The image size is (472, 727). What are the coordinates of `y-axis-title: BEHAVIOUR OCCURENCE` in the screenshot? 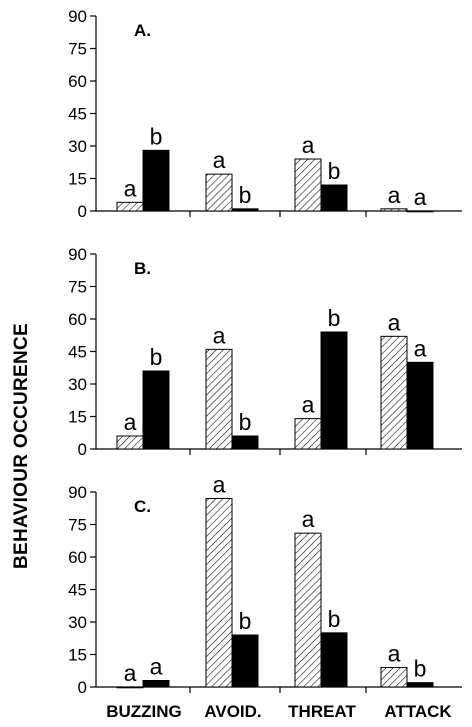 It's located at (21, 446).